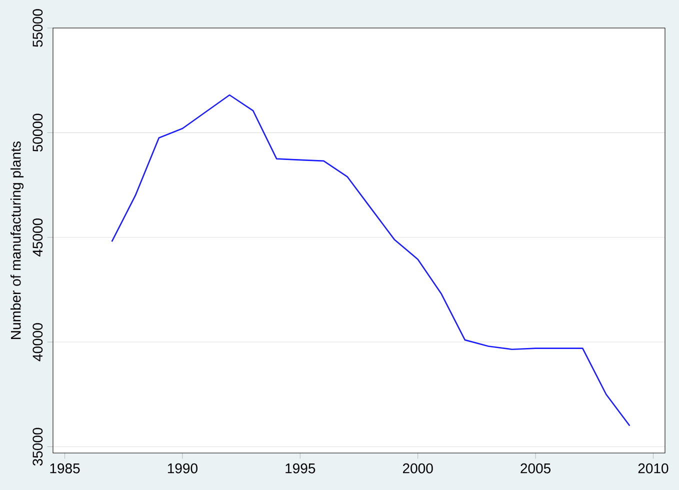 The image size is (679, 490). I want to click on y-tick-label: 45000, so click(37, 237).